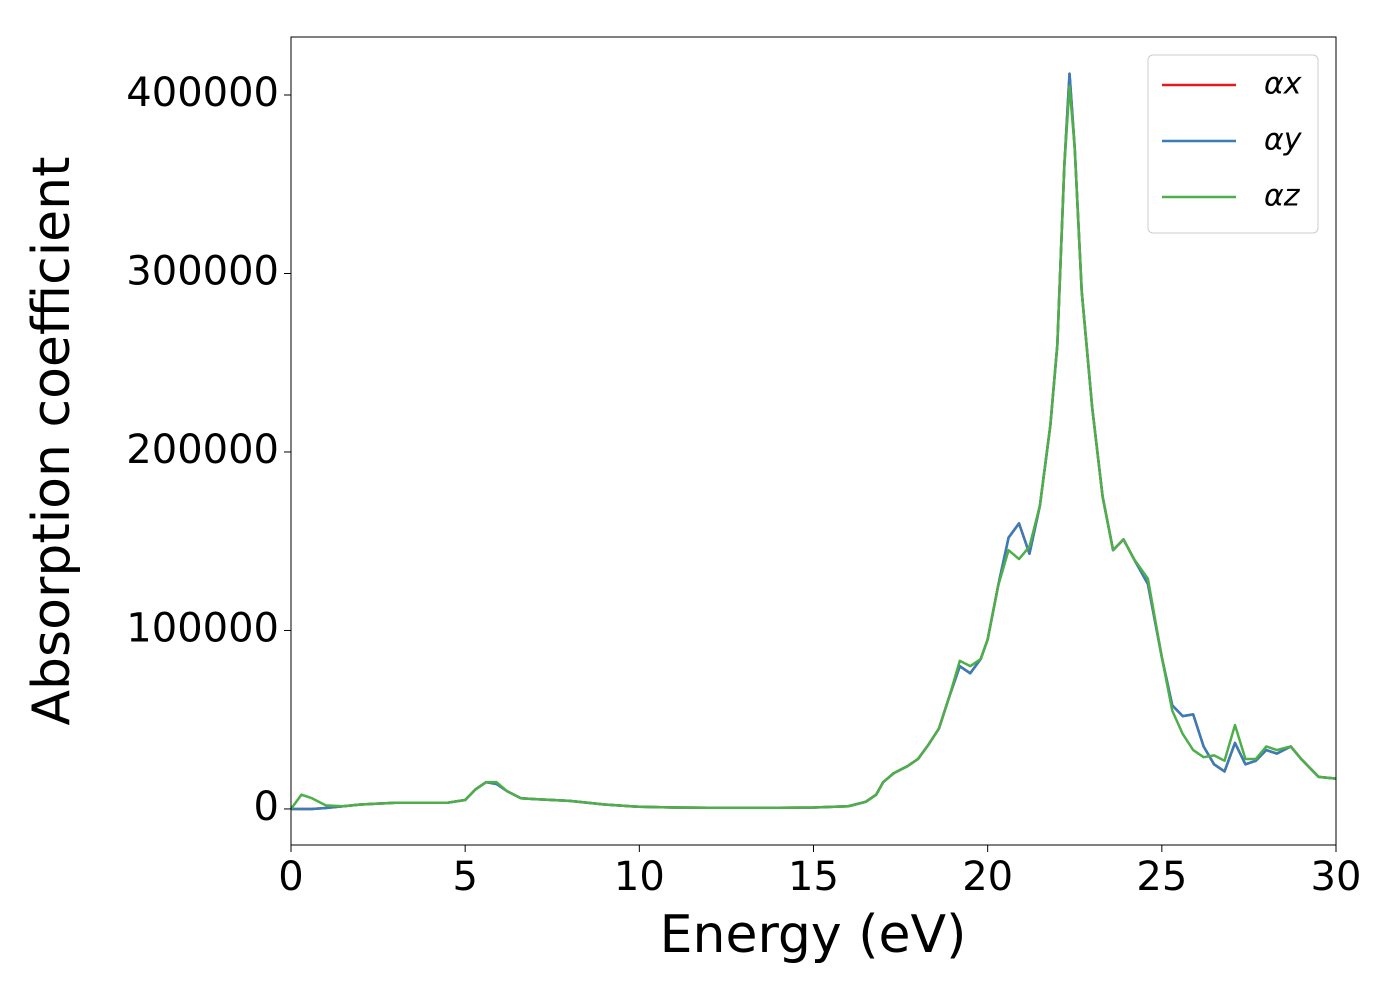  I want to click on x-tick-label: 5, so click(464, 877).